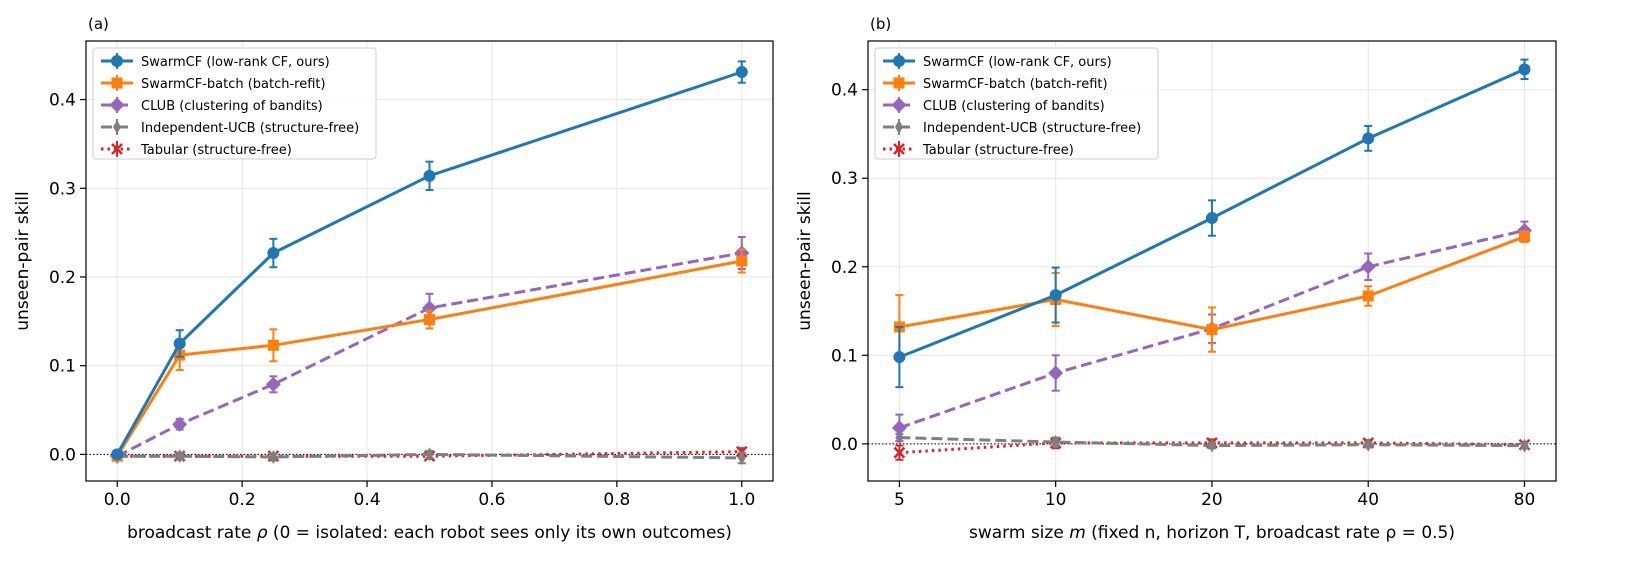  I want to click on x-tick-label: 0.0, so click(117, 500).